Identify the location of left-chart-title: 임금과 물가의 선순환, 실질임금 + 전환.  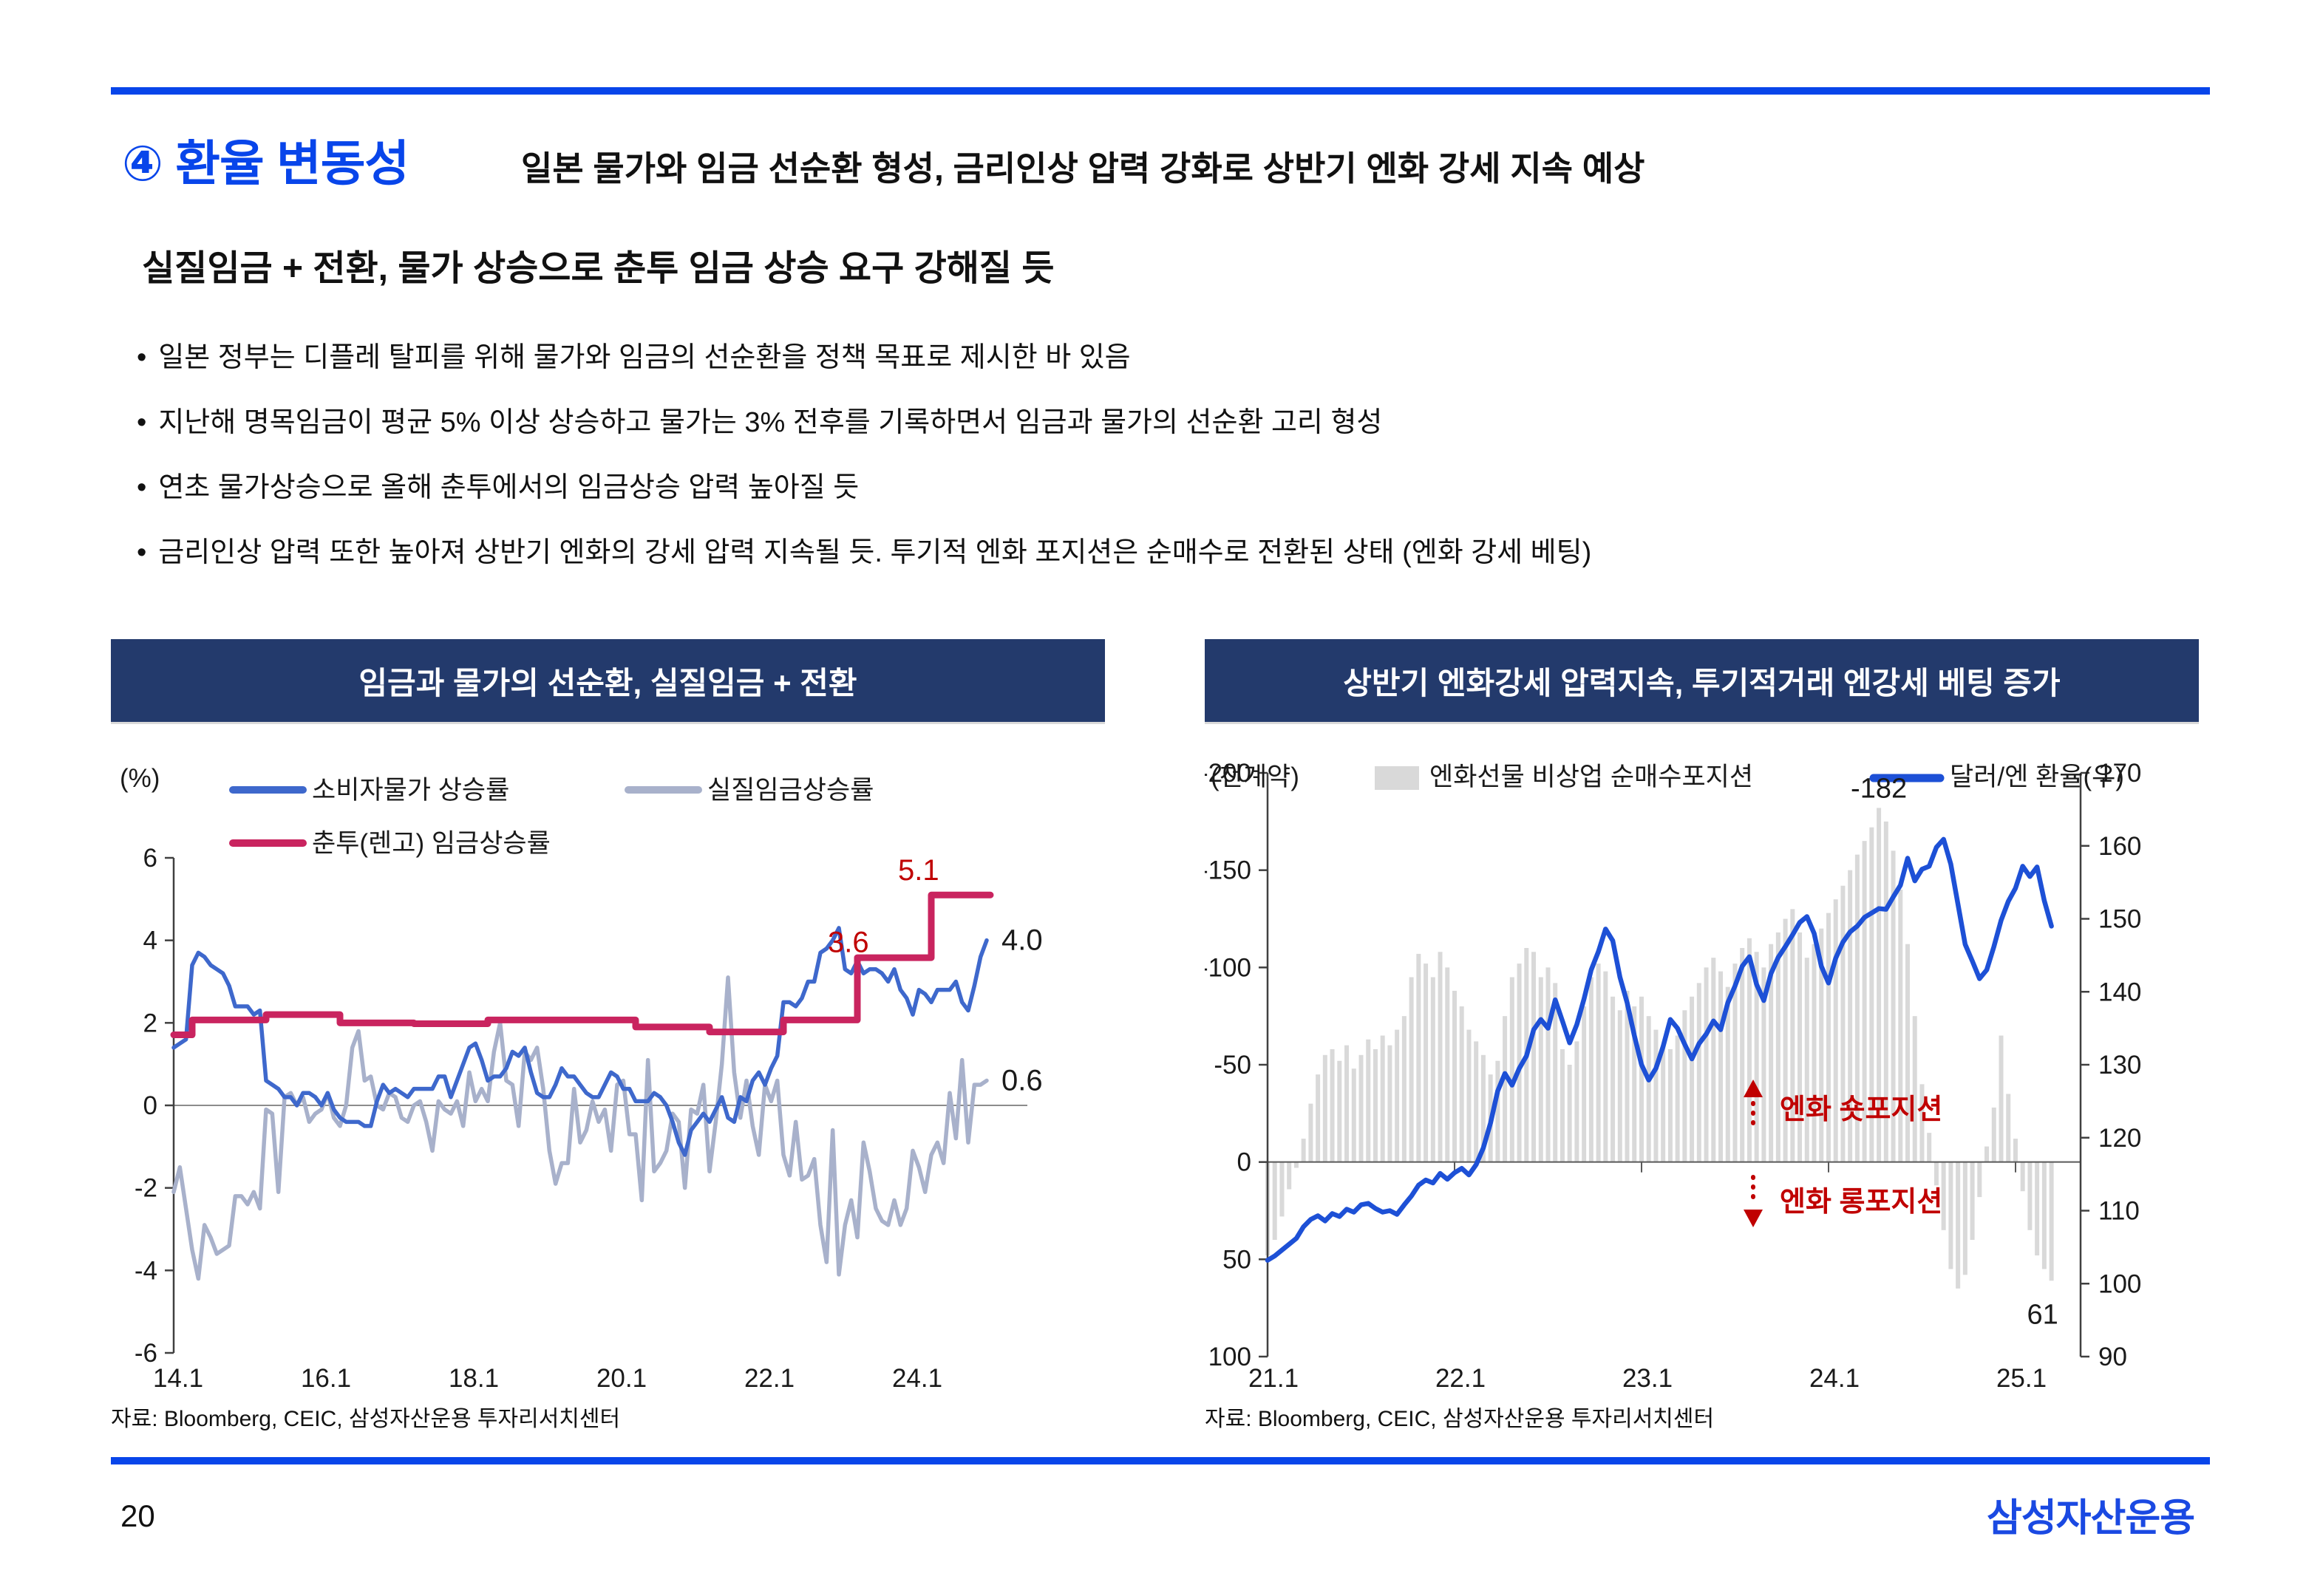
(608, 680).